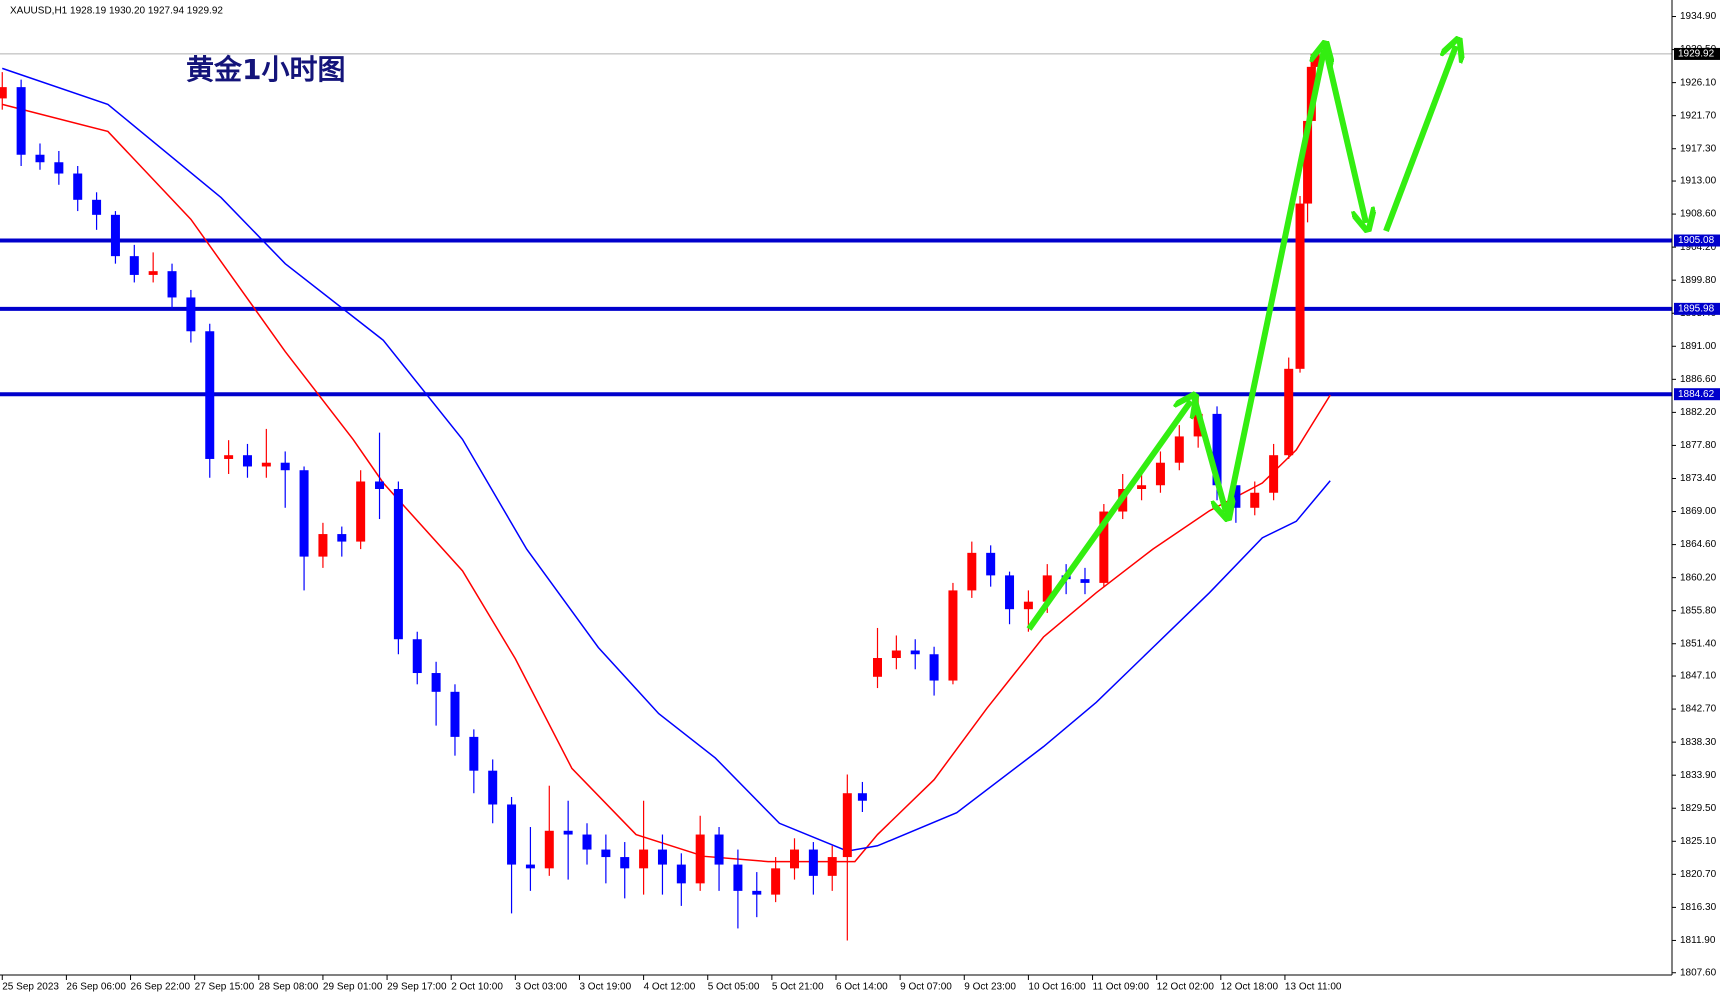 The height and width of the screenshot is (1000, 1722). I want to click on level-label: 1895.98, so click(1696, 309).